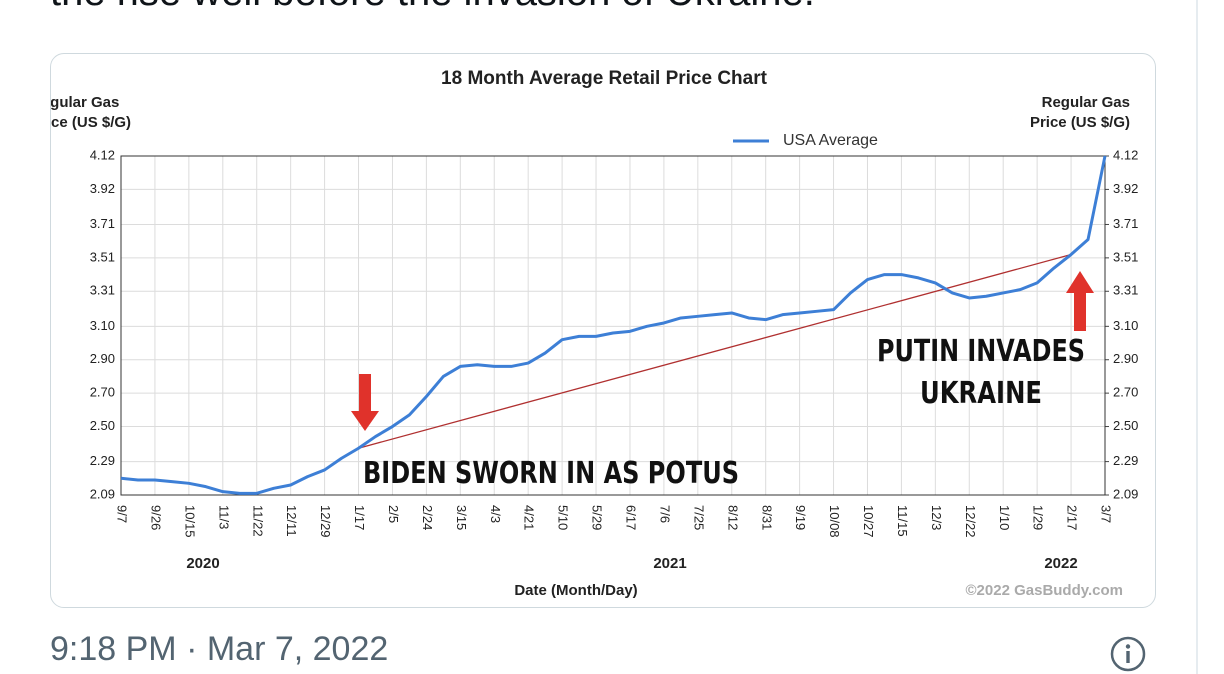  What do you see at coordinates (1004, 517) in the screenshot?
I see `x-tick-label: 1/10` at bounding box center [1004, 517].